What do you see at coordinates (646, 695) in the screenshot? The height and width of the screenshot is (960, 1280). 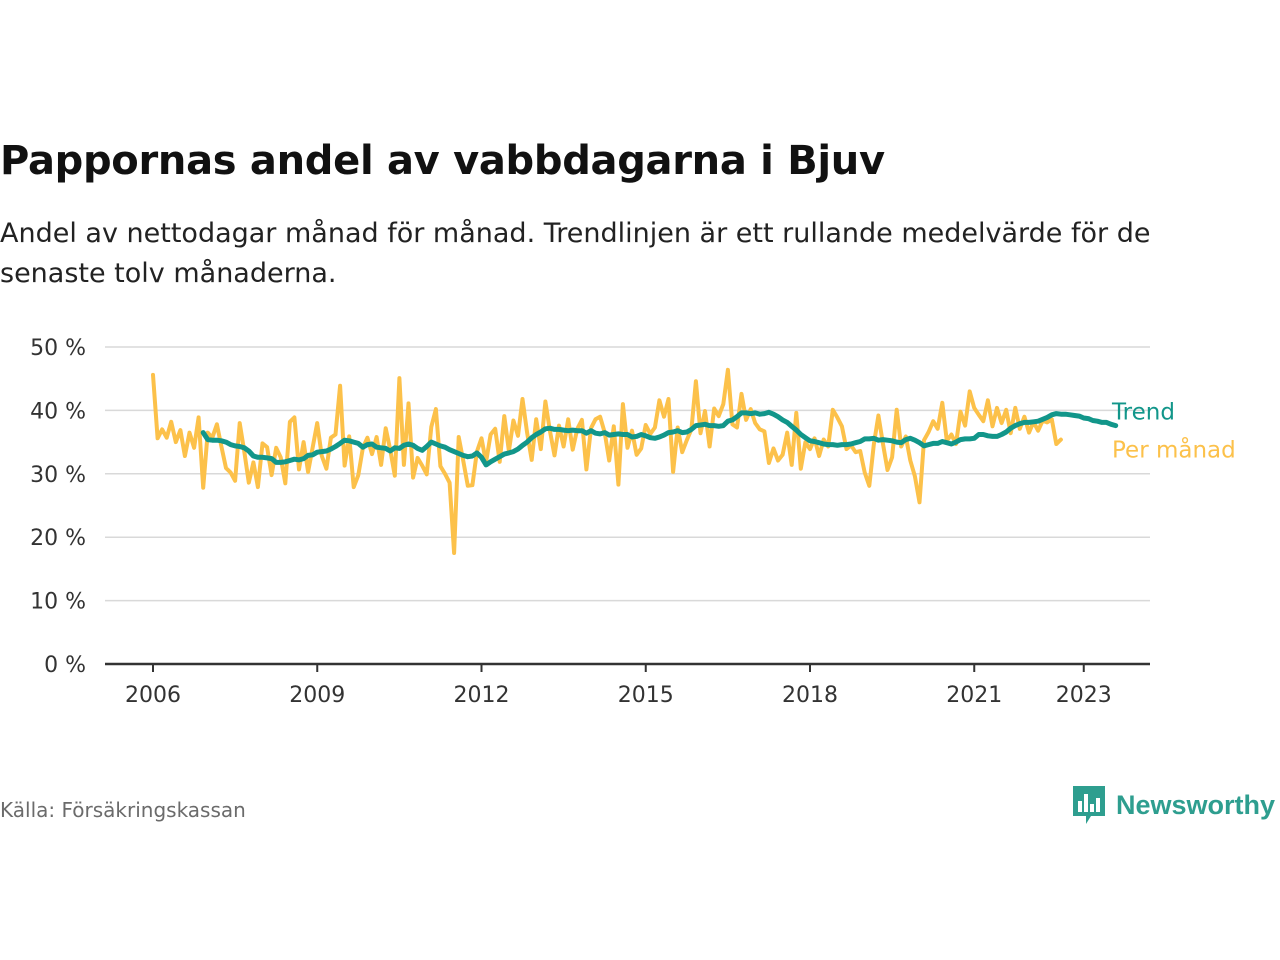 I see `x-tick-label: 2015` at bounding box center [646, 695].